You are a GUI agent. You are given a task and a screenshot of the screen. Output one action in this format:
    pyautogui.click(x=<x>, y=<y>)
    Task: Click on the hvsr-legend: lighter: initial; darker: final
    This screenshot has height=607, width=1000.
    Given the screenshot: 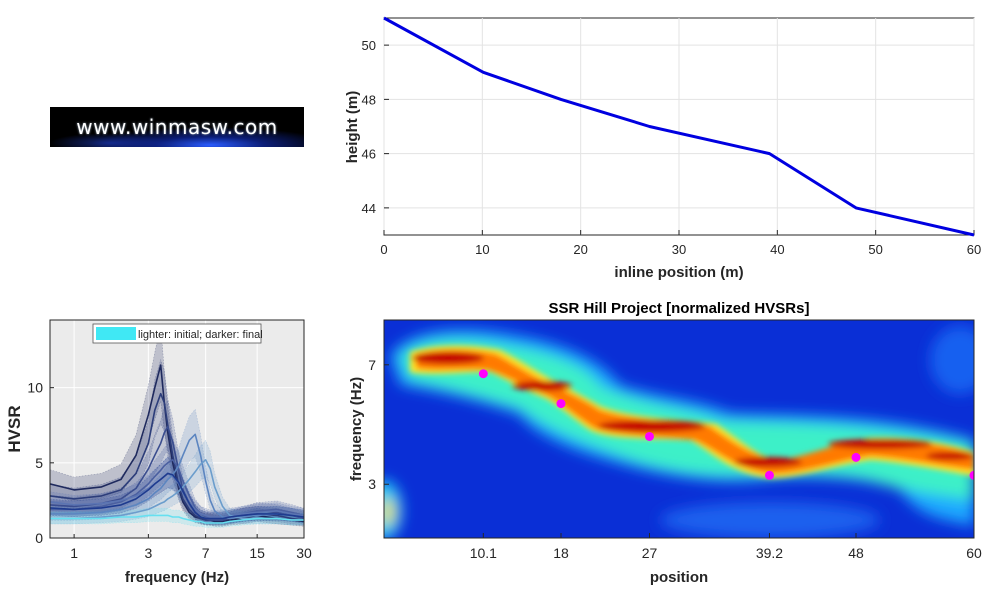 What is the action you would take?
    pyautogui.click(x=177, y=333)
    